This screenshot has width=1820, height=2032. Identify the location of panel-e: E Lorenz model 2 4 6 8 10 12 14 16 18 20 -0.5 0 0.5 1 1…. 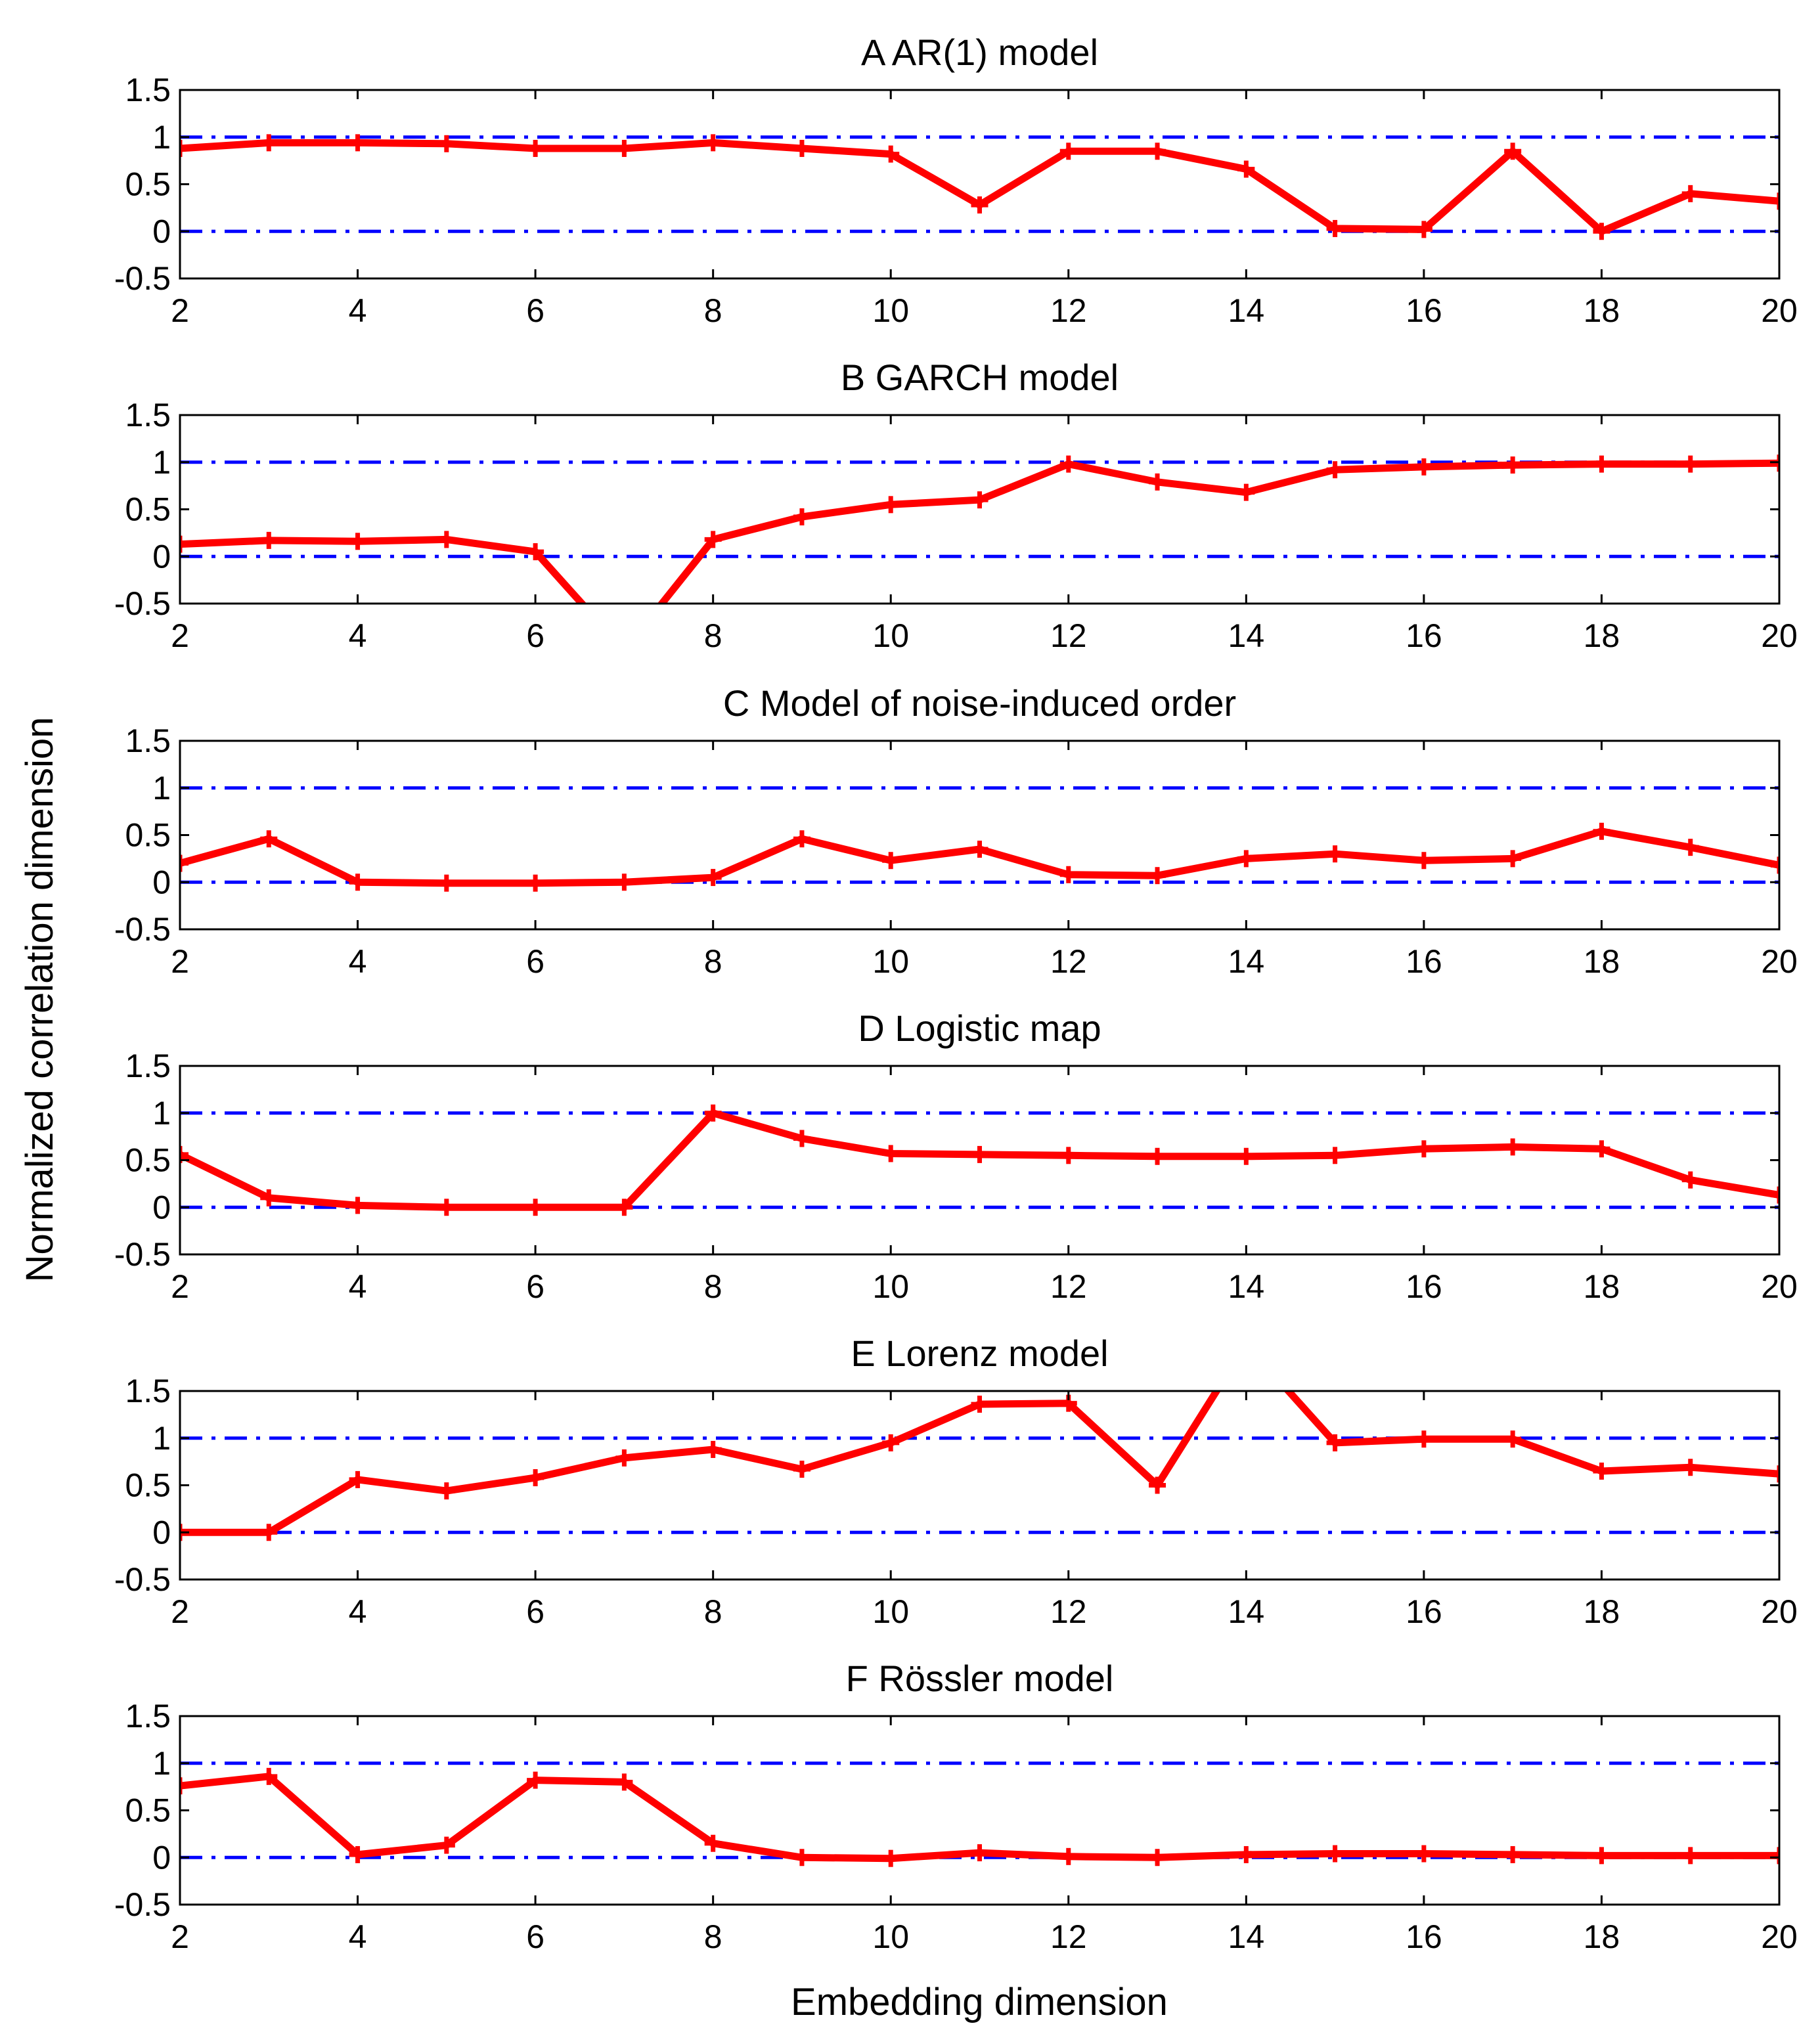
(956, 1481).